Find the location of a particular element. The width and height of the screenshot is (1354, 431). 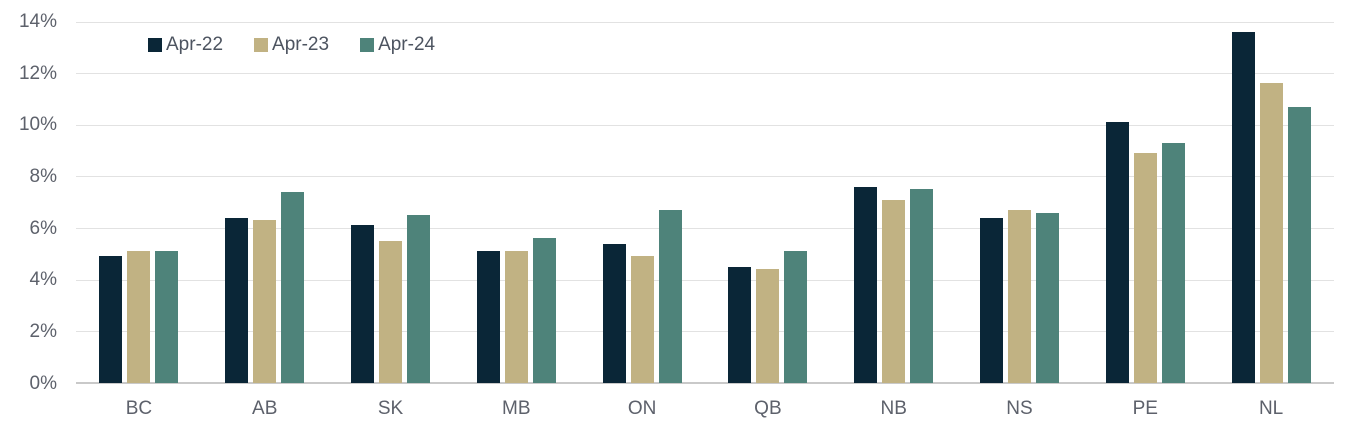

x-tick-label-mb: MB is located at coordinates (516, 408).